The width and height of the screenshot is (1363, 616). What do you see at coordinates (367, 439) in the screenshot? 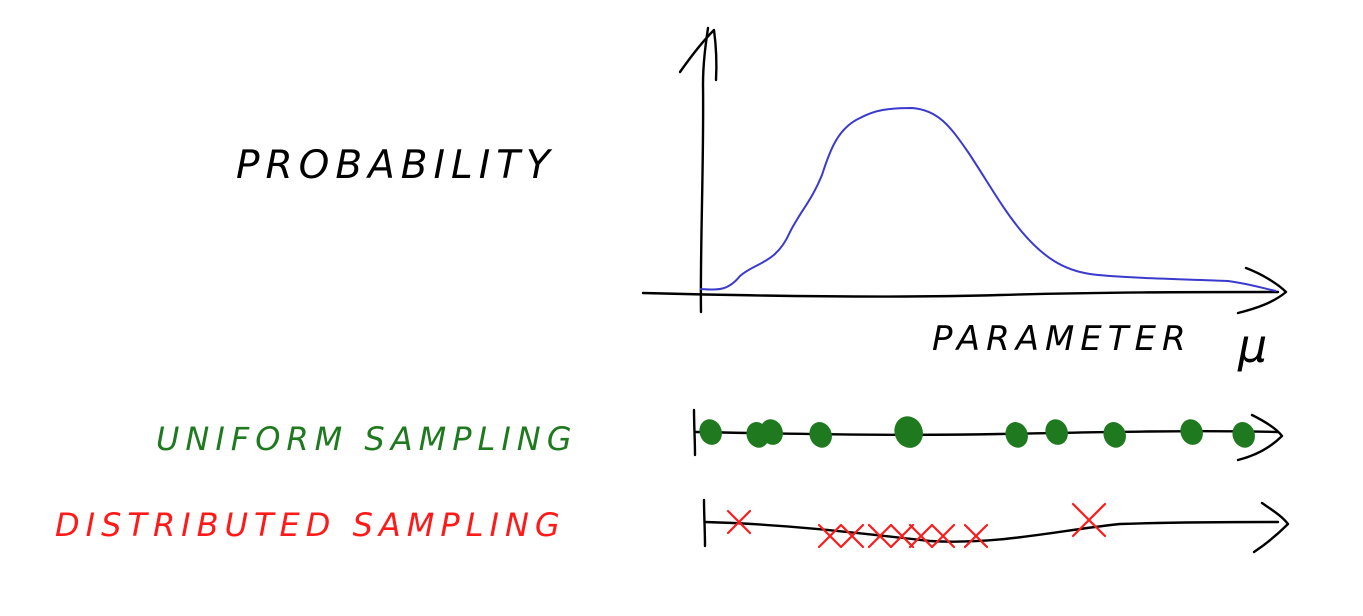
I see `uniform-sampling-label: UNIFORM SAMPLING` at bounding box center [367, 439].